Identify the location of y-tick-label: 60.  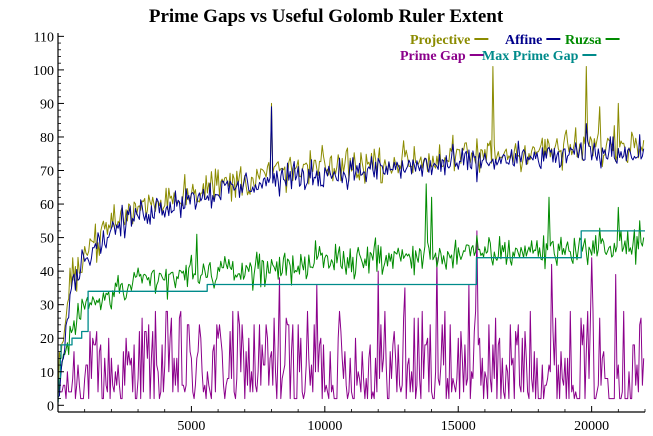
(47, 205).